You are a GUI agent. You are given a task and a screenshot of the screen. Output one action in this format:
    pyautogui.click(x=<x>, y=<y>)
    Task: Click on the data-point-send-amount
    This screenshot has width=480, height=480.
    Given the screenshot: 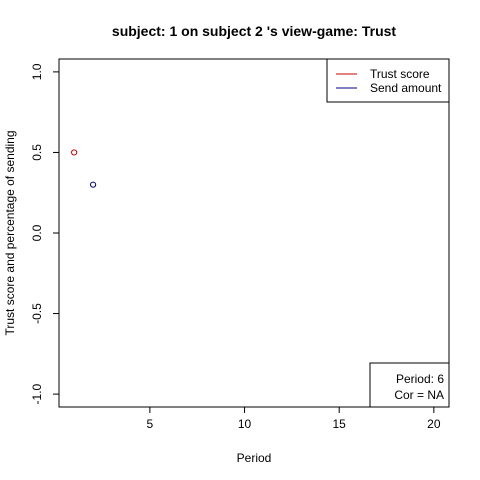 What is the action you would take?
    pyautogui.click(x=93, y=184)
    